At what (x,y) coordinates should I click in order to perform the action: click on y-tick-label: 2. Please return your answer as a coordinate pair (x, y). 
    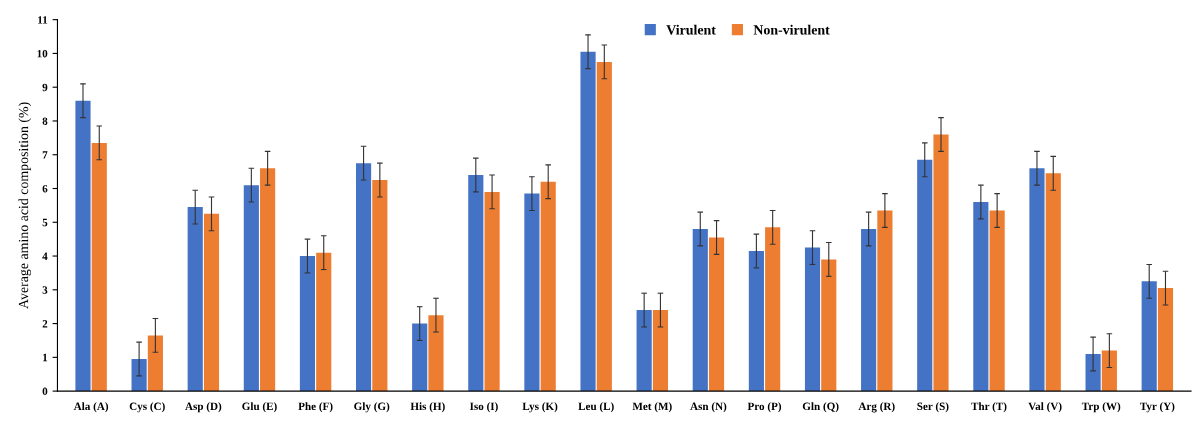
    Looking at the image, I should click on (45, 324).